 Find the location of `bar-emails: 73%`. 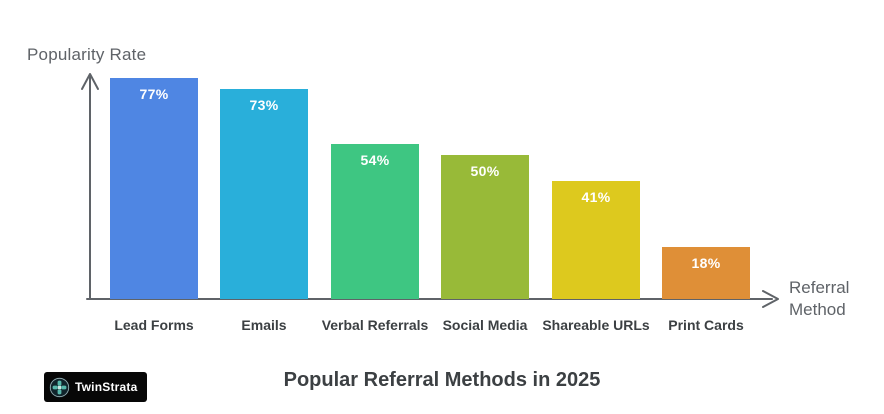

bar-emails: 73% is located at coordinates (264, 194).